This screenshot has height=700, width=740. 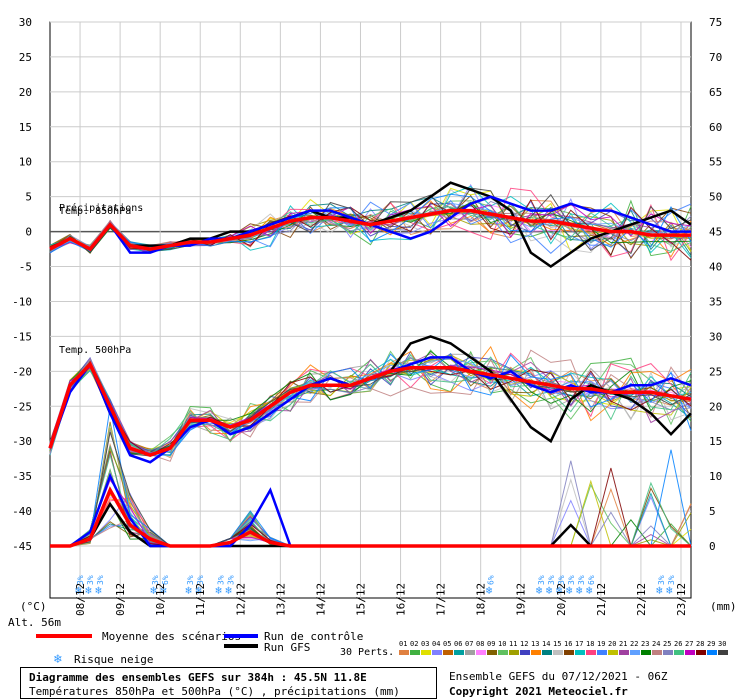 I want to click on member-10-t500, so click(x=370, y=400).